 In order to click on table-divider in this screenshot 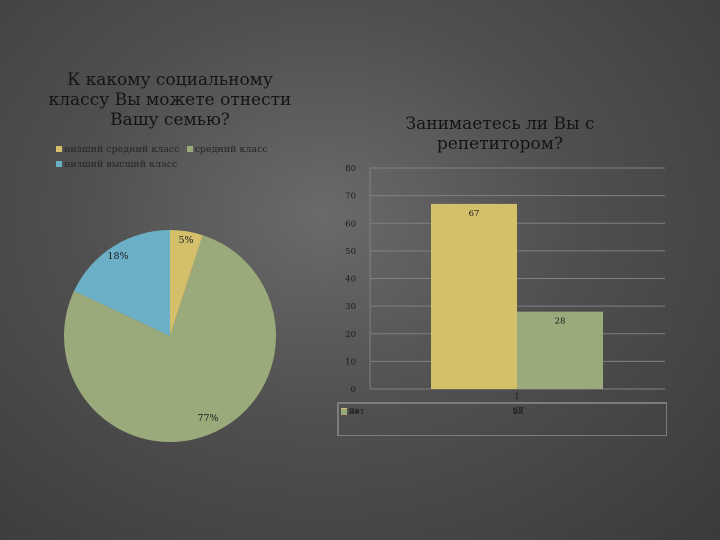, I will do `click(338, 419)`.